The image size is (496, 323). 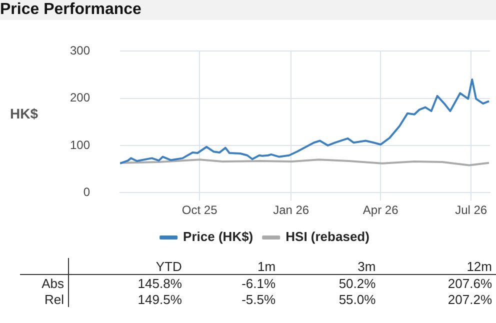 I want to click on text: 50.2%, so click(x=357, y=282).